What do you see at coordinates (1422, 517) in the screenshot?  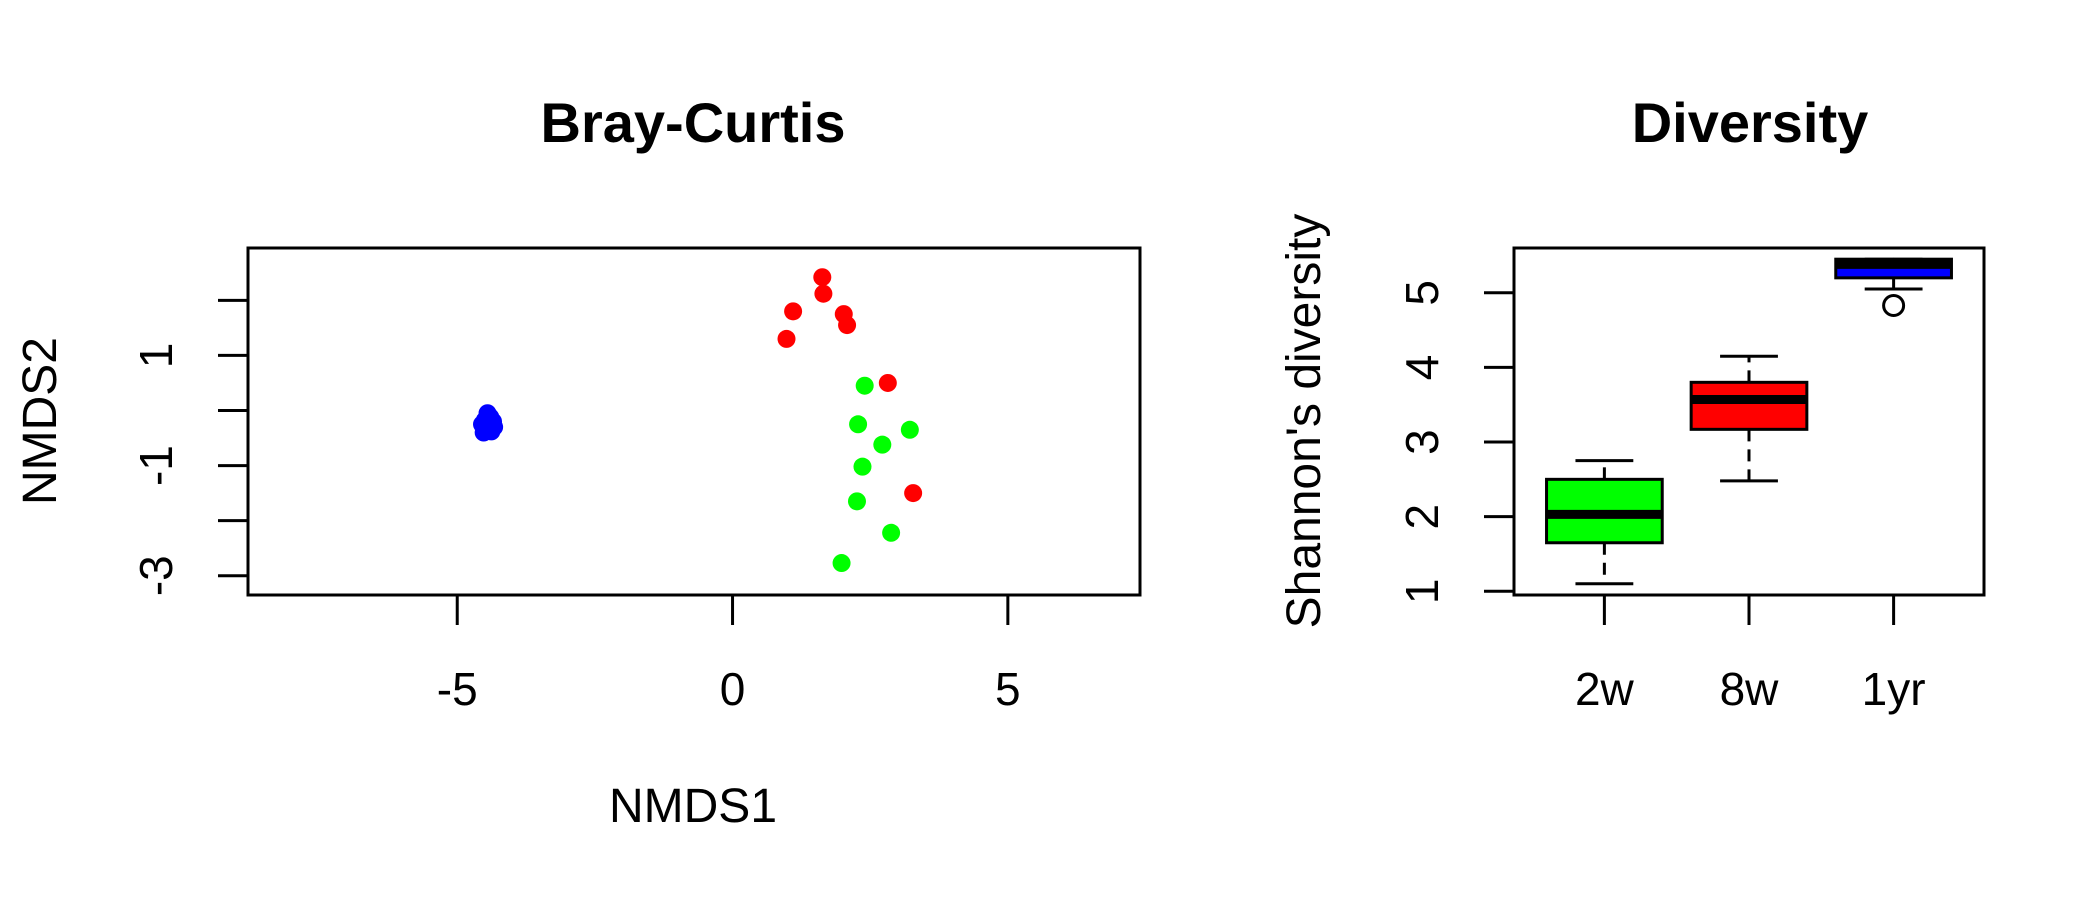 I see `diversity-y-tick-label: 2` at bounding box center [1422, 517].